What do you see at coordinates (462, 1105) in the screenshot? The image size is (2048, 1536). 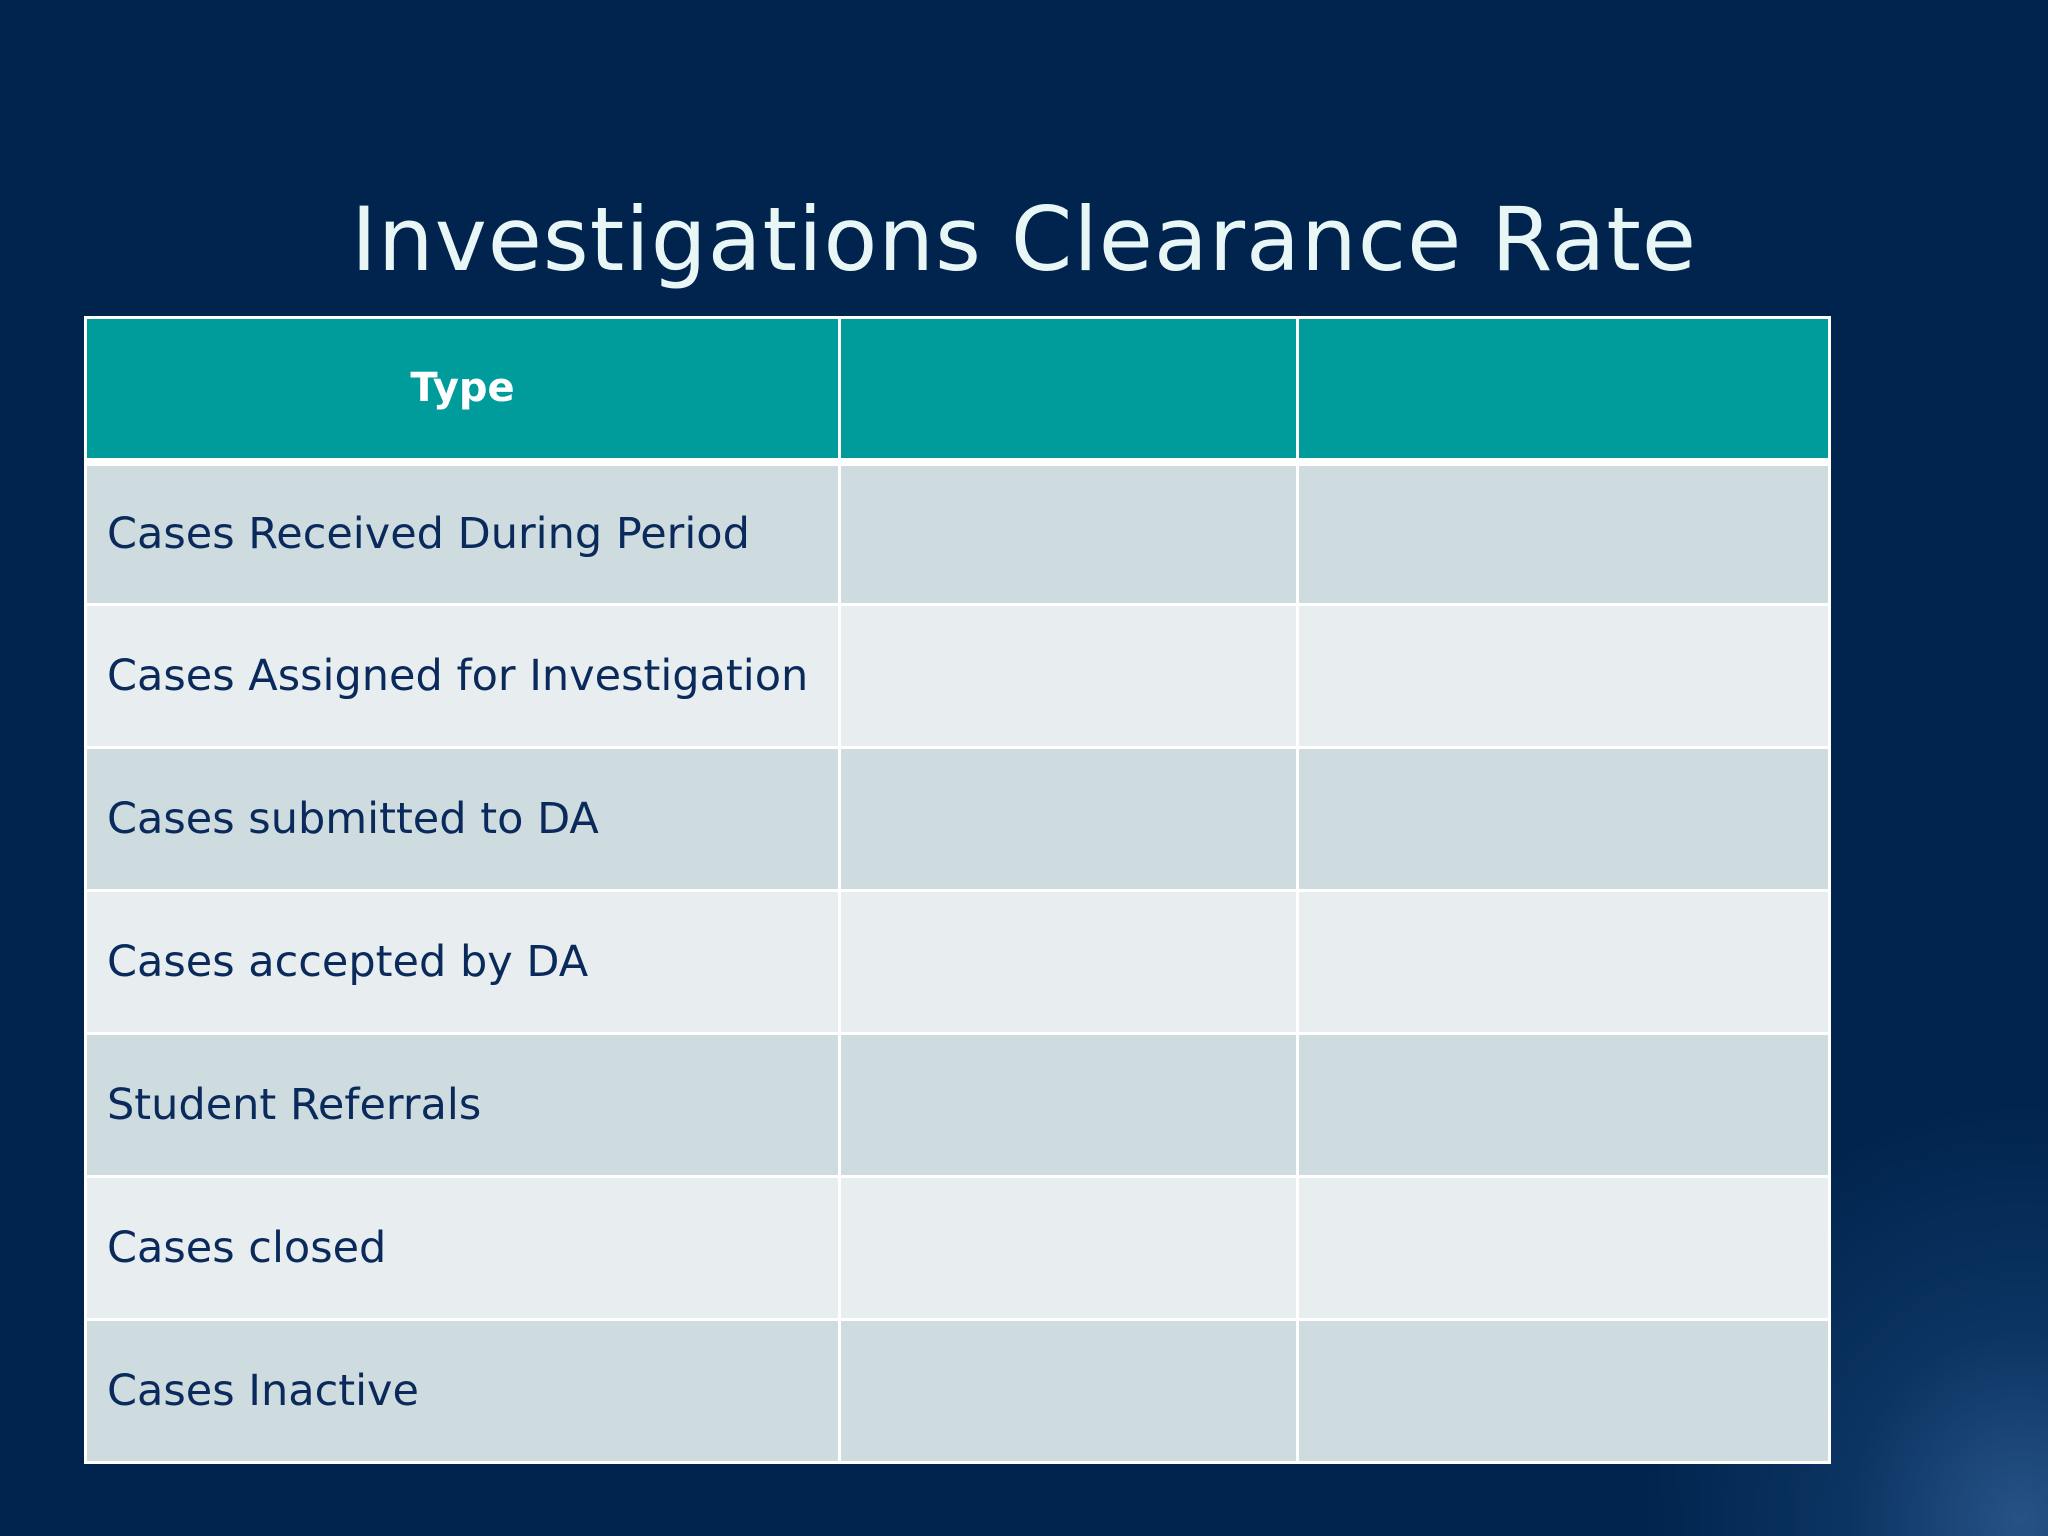 I see `row-label: Student Referrals` at bounding box center [462, 1105].